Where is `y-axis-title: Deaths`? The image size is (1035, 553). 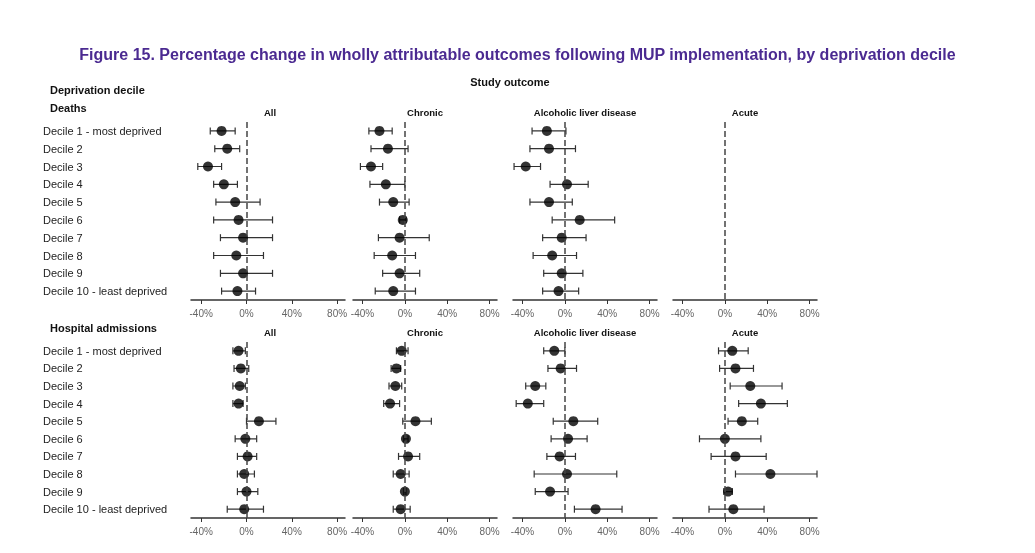
y-axis-title: Deaths is located at coordinates (68, 107).